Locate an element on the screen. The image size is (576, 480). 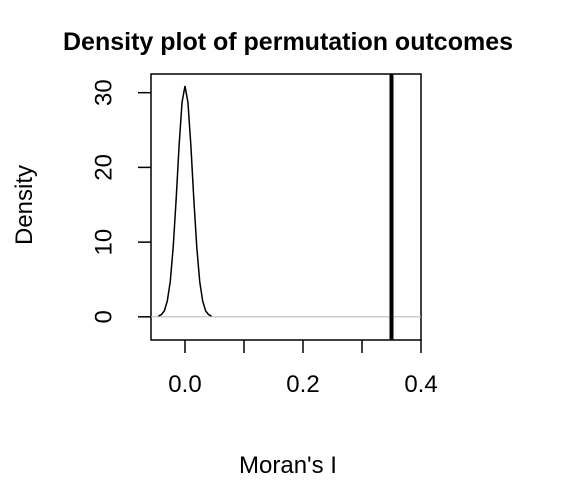
density-line is located at coordinates (185, 201).